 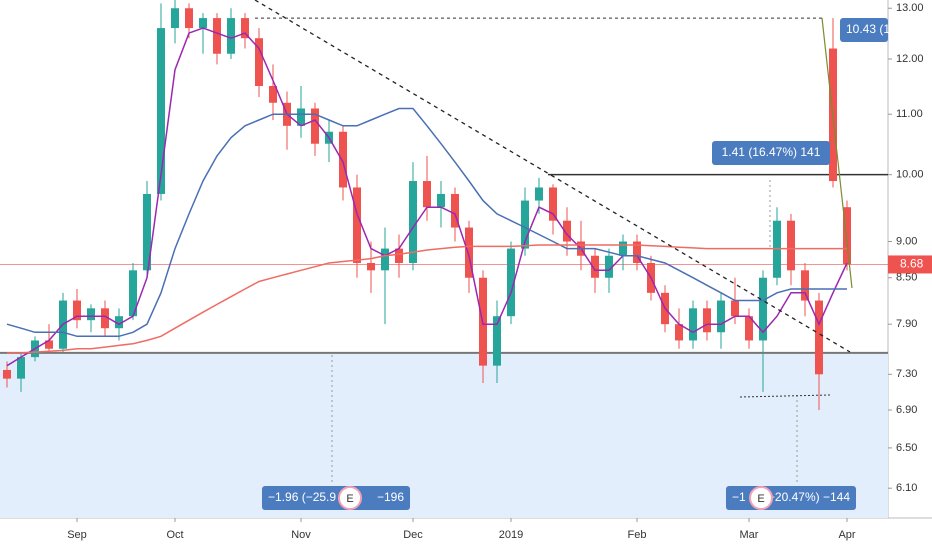 I want to click on annotation: −1, so click(x=739, y=497).